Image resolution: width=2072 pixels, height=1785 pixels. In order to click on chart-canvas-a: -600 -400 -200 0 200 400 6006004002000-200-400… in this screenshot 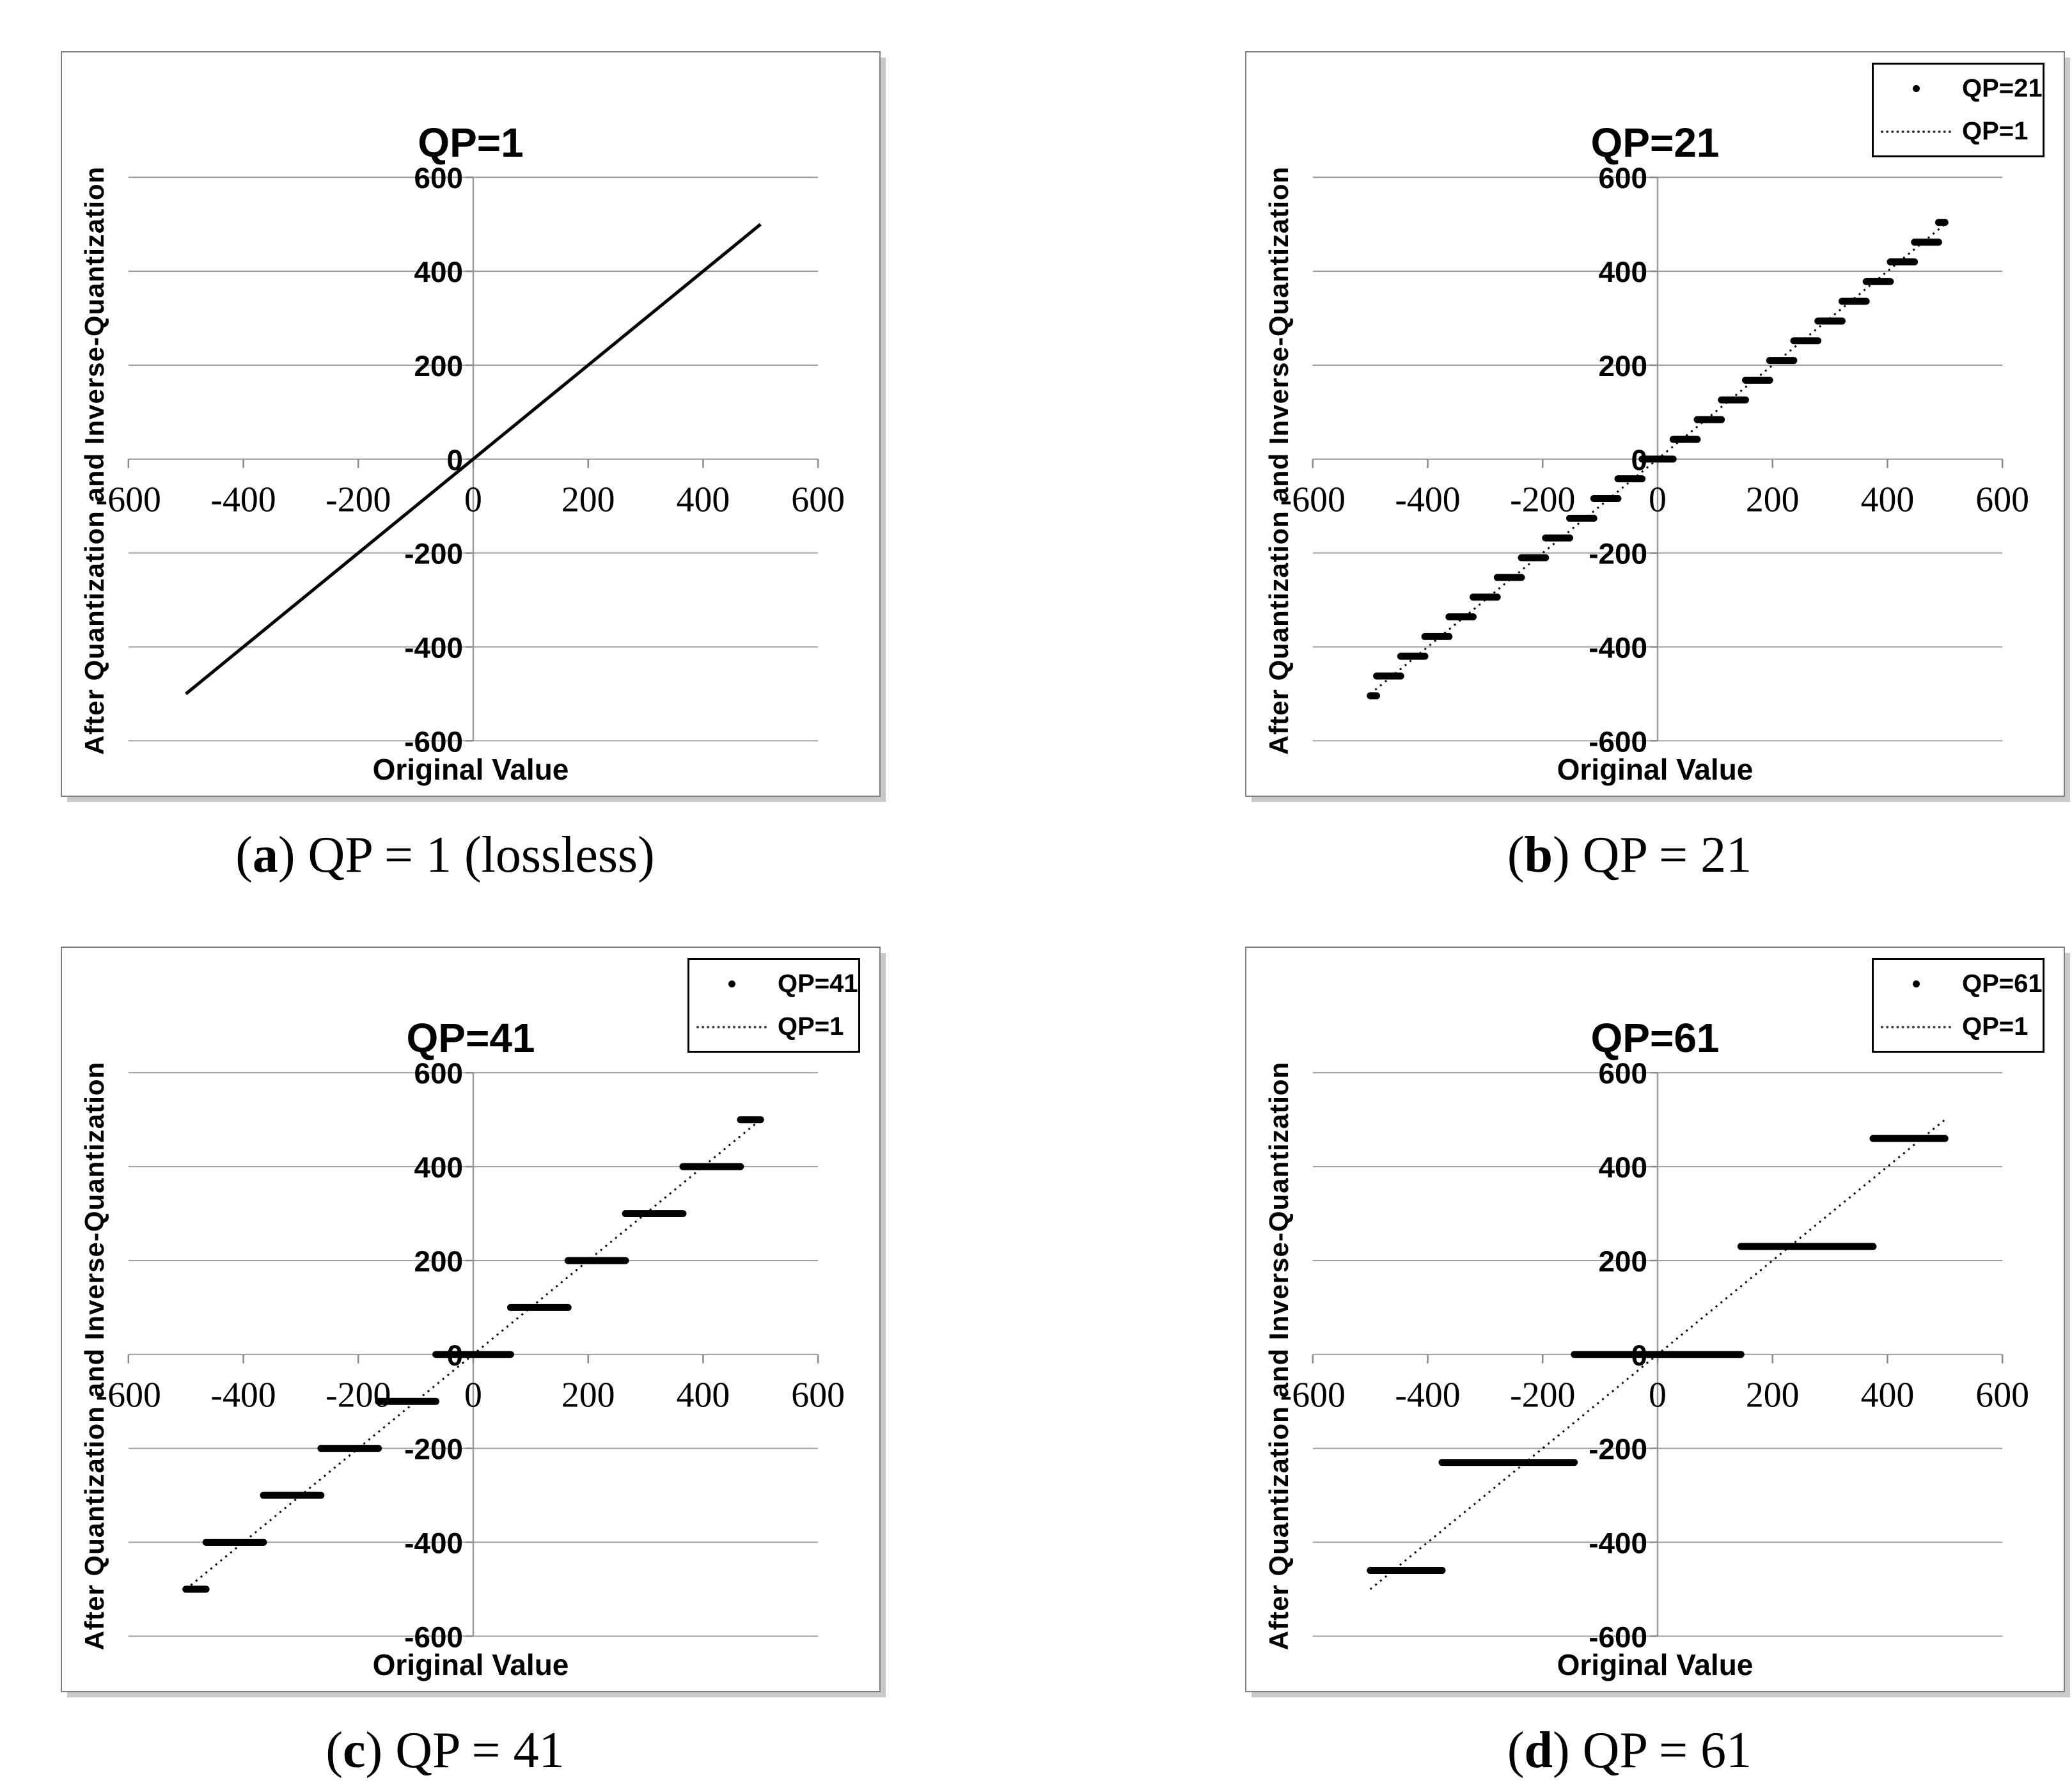, I will do `click(470, 460)`.